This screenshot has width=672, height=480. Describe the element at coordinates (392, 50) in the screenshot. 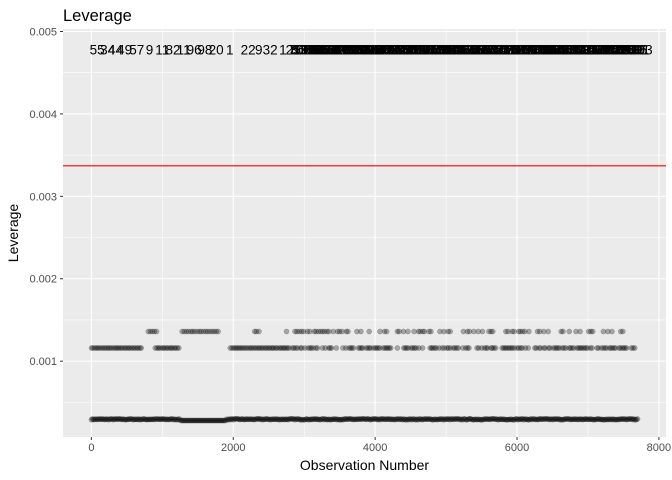

I see `observation-label: 4217` at that location.